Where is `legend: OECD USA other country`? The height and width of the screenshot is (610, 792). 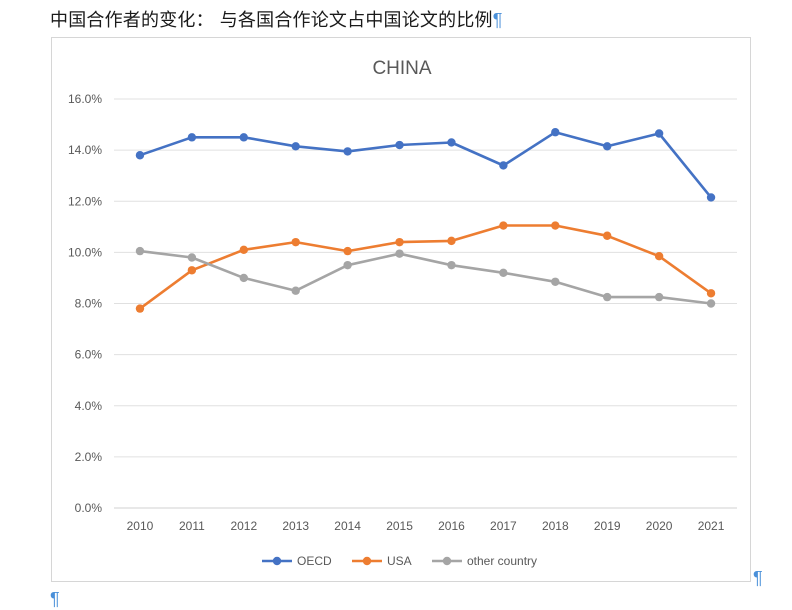
legend: OECD USA other country is located at coordinates (399, 561).